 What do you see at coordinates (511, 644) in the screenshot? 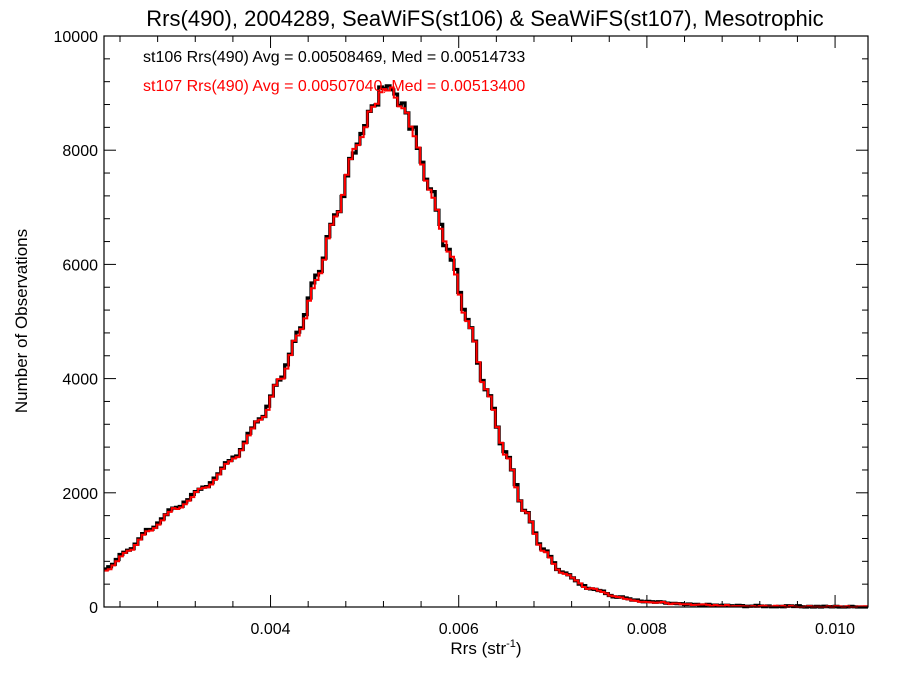
I see `x-axis-label-sup: -1` at bounding box center [511, 644].